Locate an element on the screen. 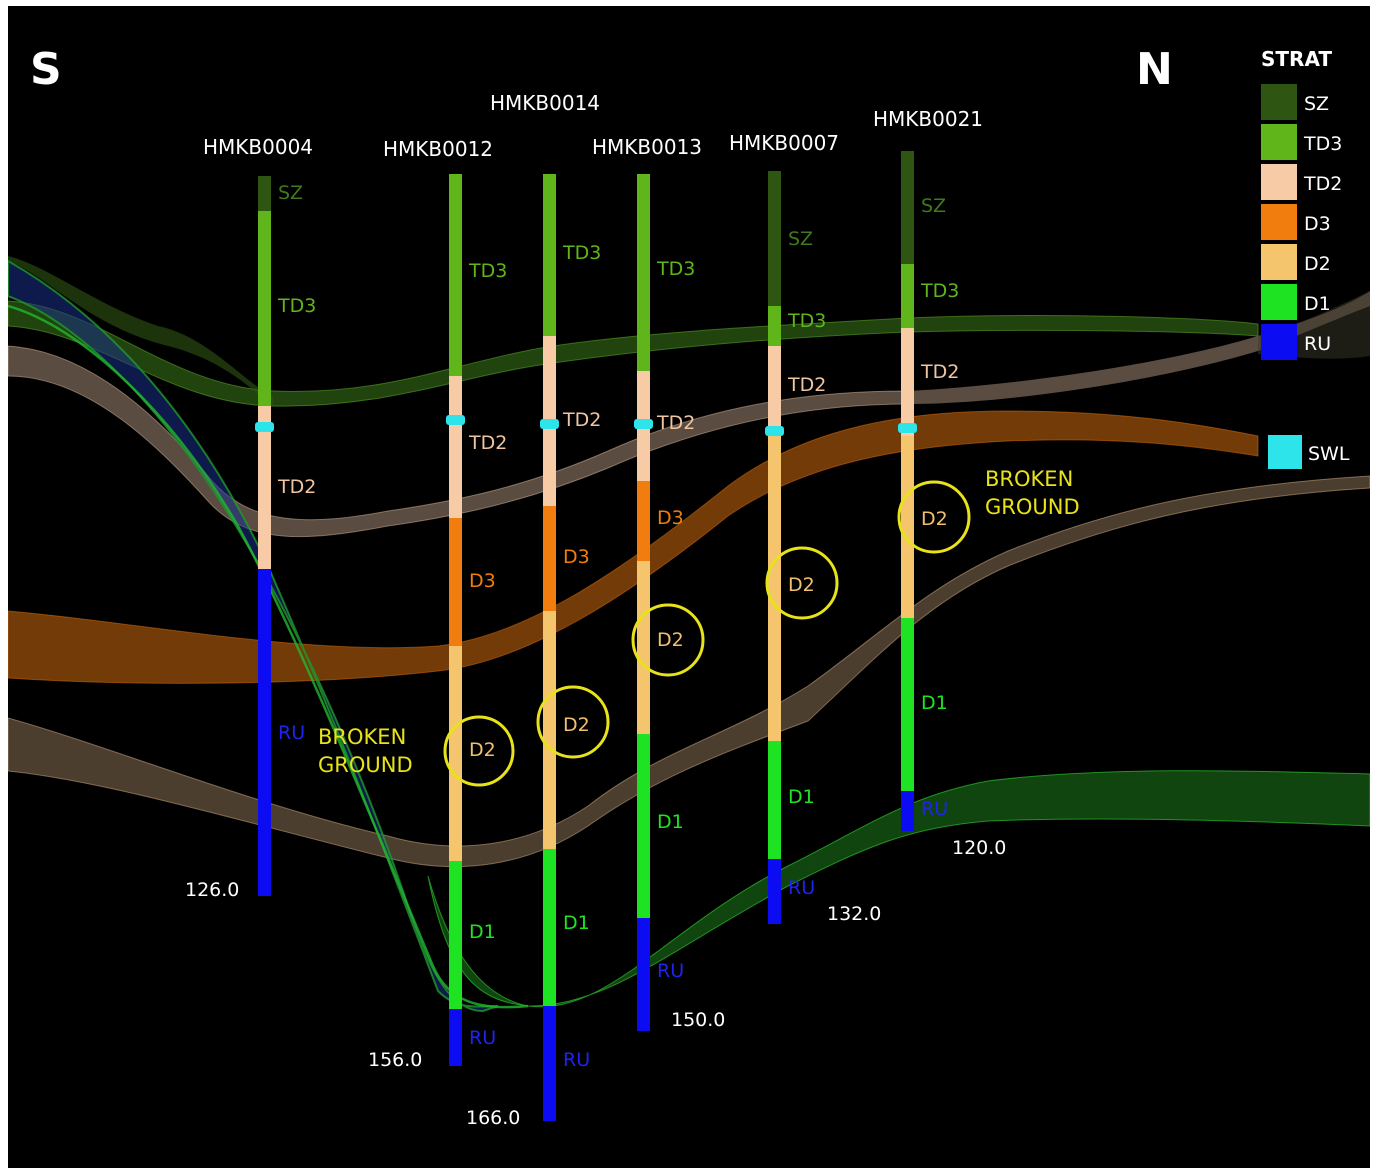 This screenshot has height=1172, width=1377. borehole-hmkb0013-unit-label-d1: D1 is located at coordinates (670, 822).